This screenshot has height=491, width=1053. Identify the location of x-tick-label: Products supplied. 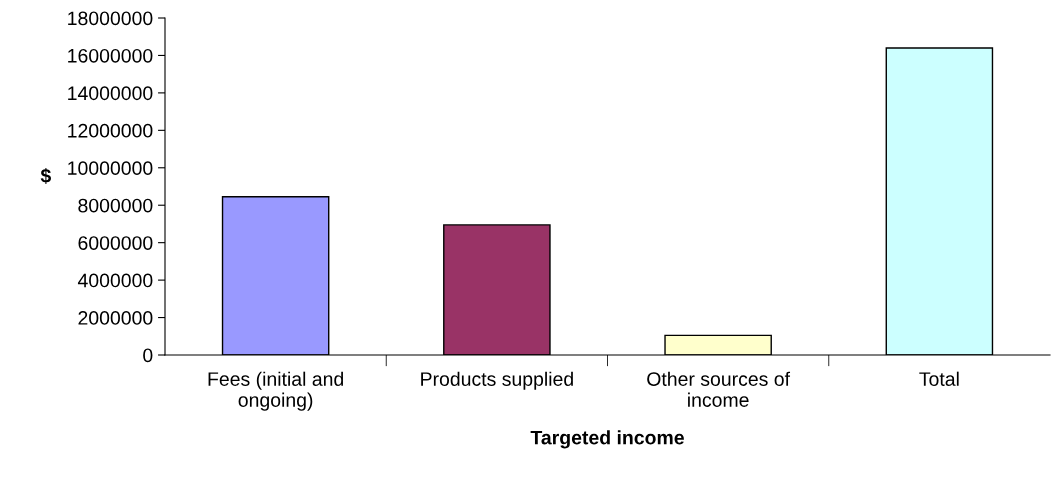
(497, 380).